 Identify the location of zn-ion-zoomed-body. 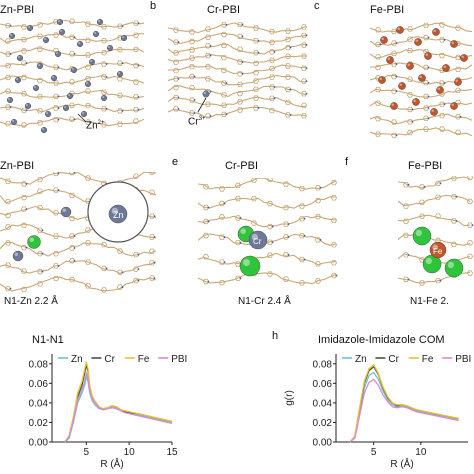
(118, 214).